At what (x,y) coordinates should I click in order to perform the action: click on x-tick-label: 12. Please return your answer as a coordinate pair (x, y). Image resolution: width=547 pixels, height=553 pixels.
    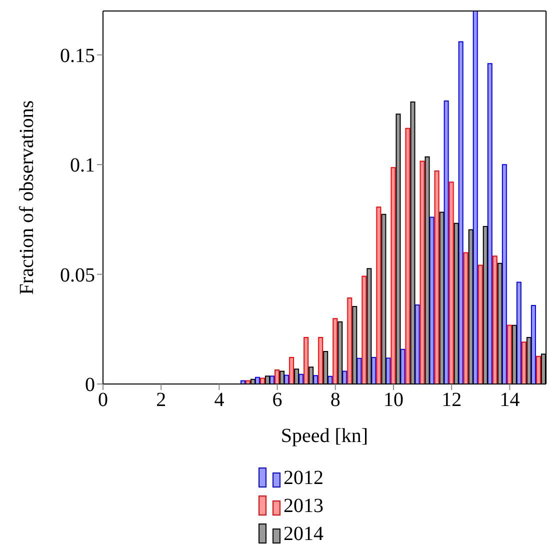
    Looking at the image, I should click on (452, 400).